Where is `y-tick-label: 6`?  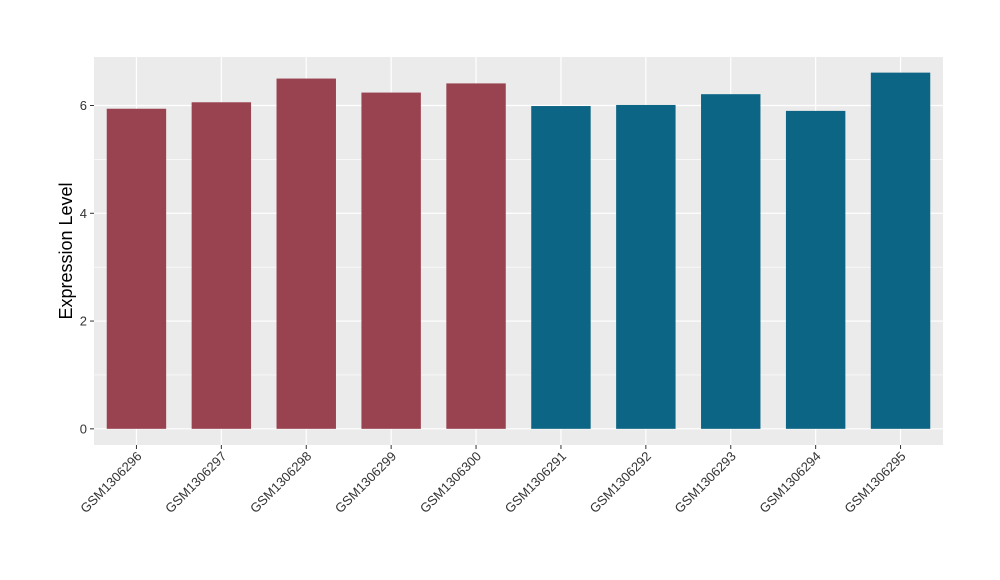
y-tick-label: 6 is located at coordinates (83, 105).